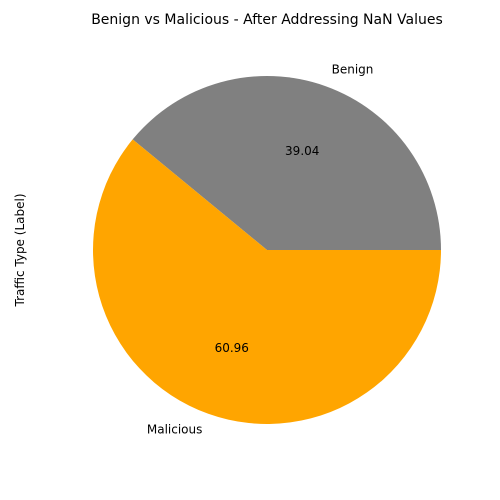  What do you see at coordinates (353, 69) in the screenshot?
I see `slice-label-benign: Benign` at bounding box center [353, 69].